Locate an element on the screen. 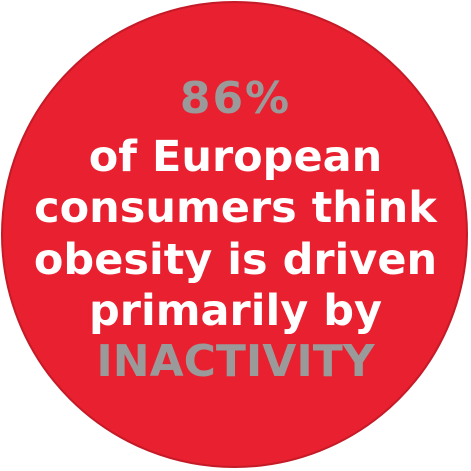  statement-line-4: primarily by is located at coordinates (235, 311).